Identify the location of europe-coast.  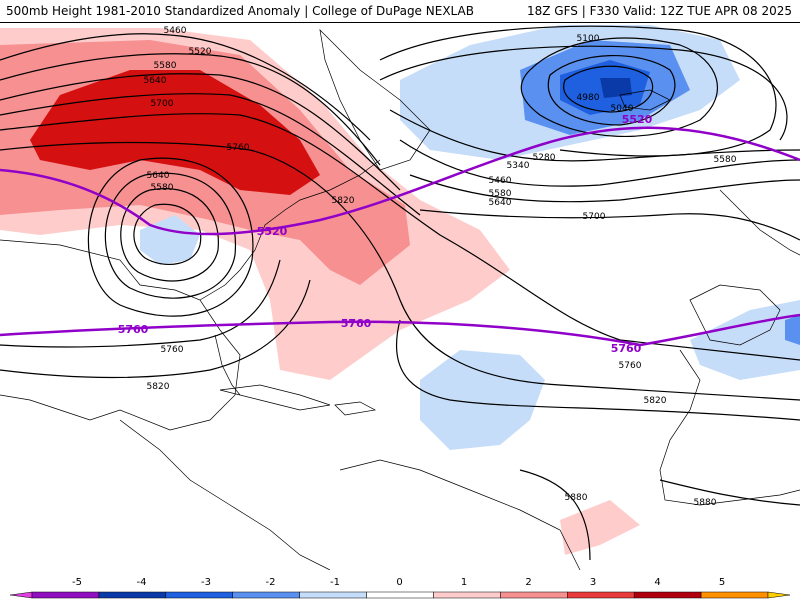
(759, 222).